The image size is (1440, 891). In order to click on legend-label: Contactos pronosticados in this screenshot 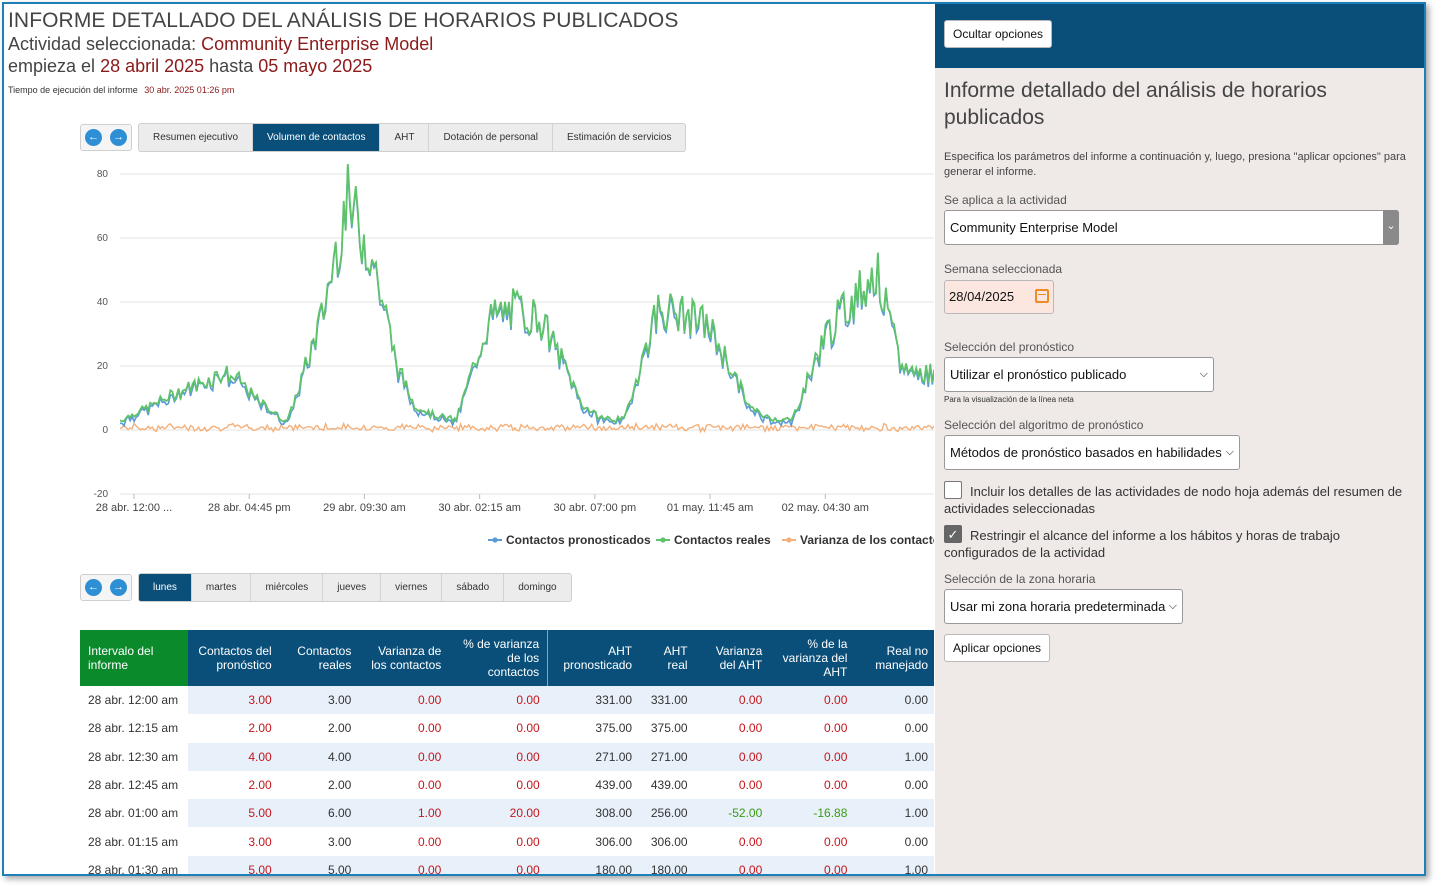, I will do `click(578, 540)`.